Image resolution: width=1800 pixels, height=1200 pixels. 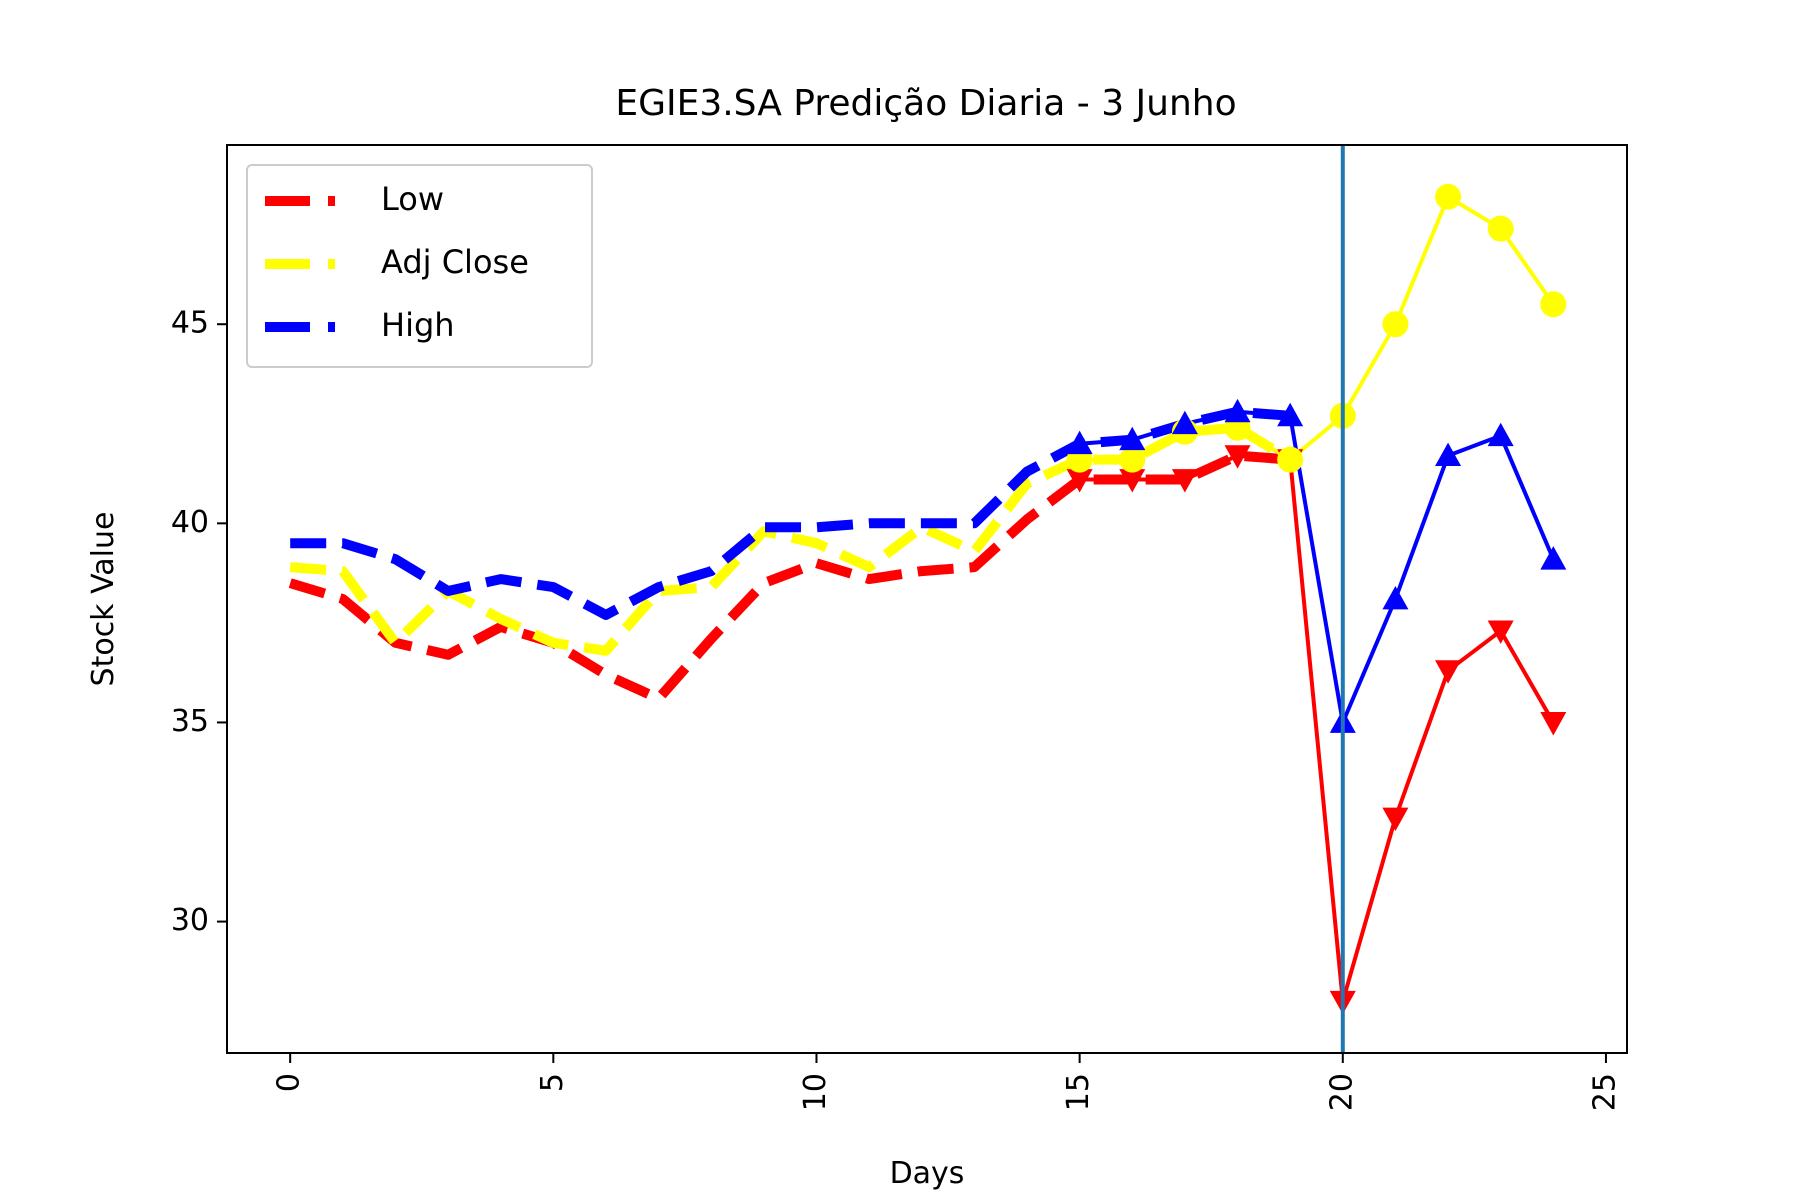 I want to click on series-high-predicted-line, so click(x=1317, y=567).